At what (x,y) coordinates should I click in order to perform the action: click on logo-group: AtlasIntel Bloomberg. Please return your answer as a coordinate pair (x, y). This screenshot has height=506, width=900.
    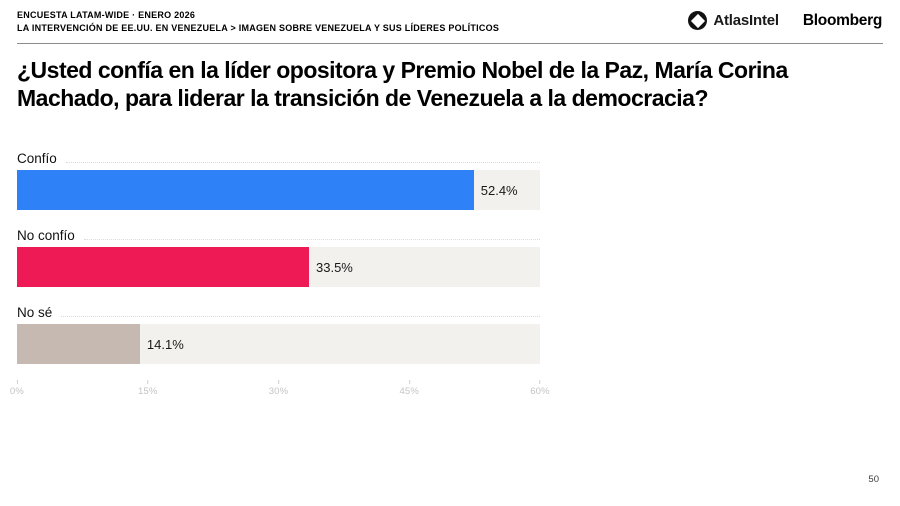
    Looking at the image, I should click on (785, 20).